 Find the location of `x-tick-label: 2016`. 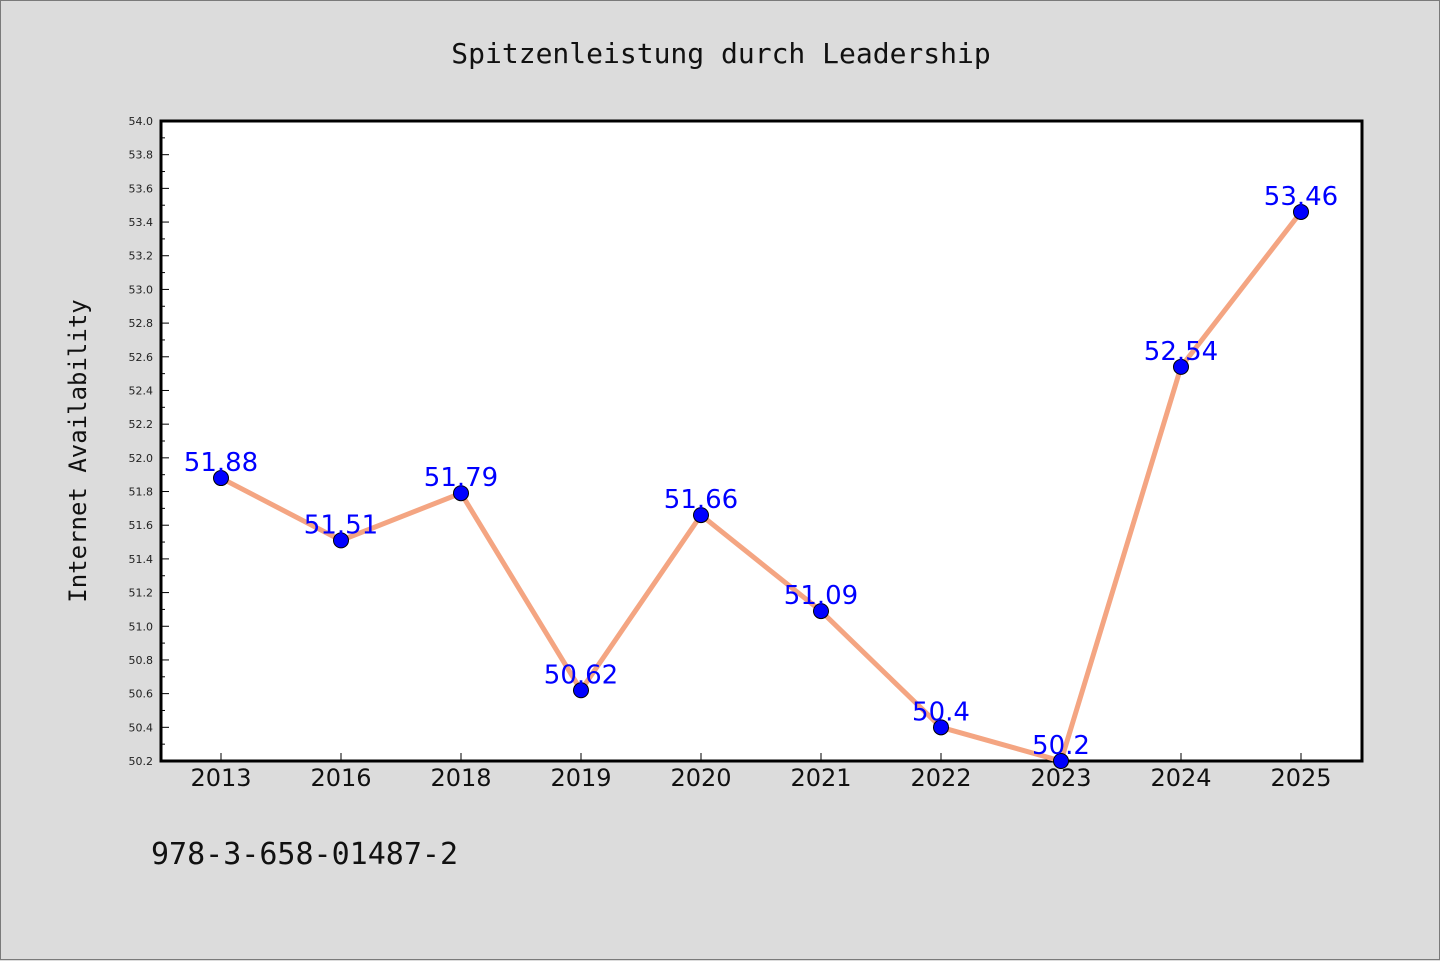

x-tick-label: 2016 is located at coordinates (340, 778).